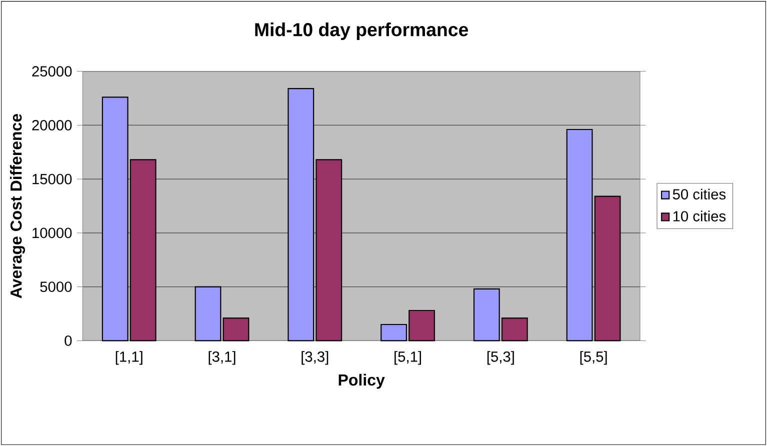 This screenshot has width=767, height=446. What do you see at coordinates (52, 233) in the screenshot?
I see `y-tick-label: 10000` at bounding box center [52, 233].